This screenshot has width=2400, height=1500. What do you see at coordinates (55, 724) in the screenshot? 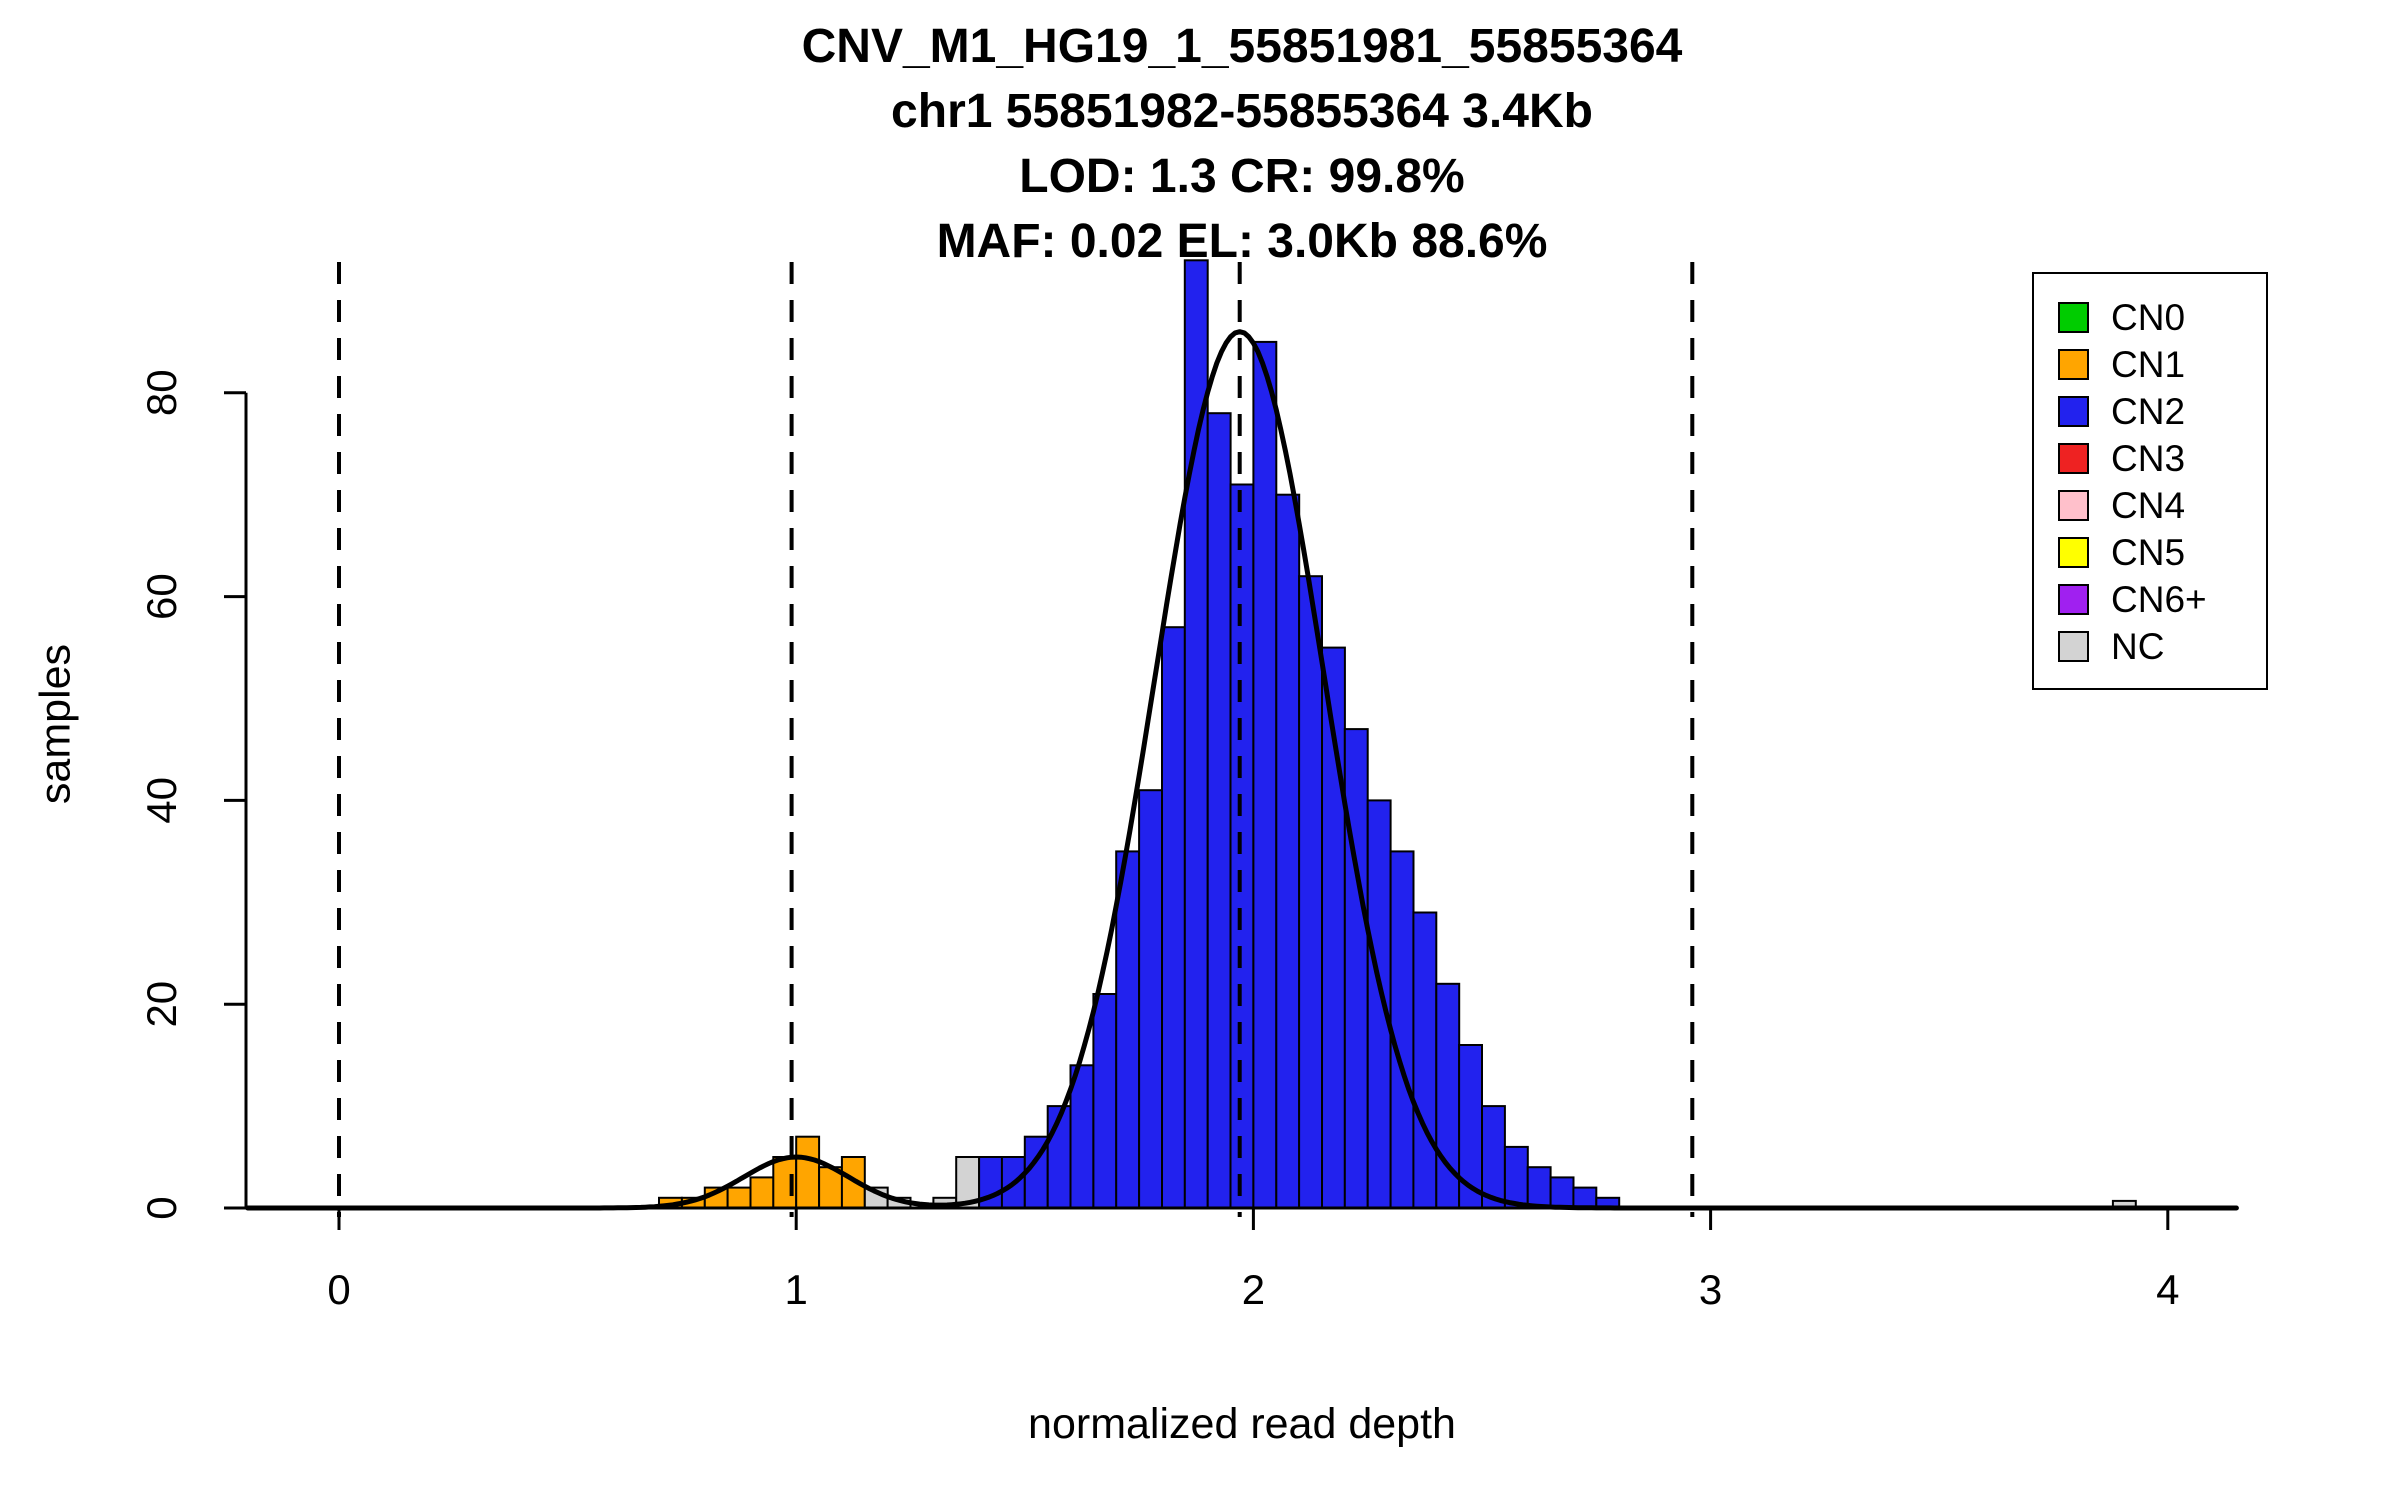
I see `y-axis-label: samples` at bounding box center [55, 724].